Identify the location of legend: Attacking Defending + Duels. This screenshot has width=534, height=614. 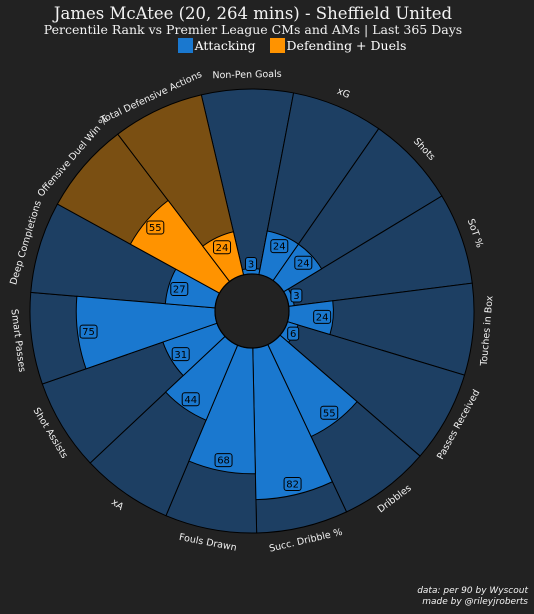
(267, 45).